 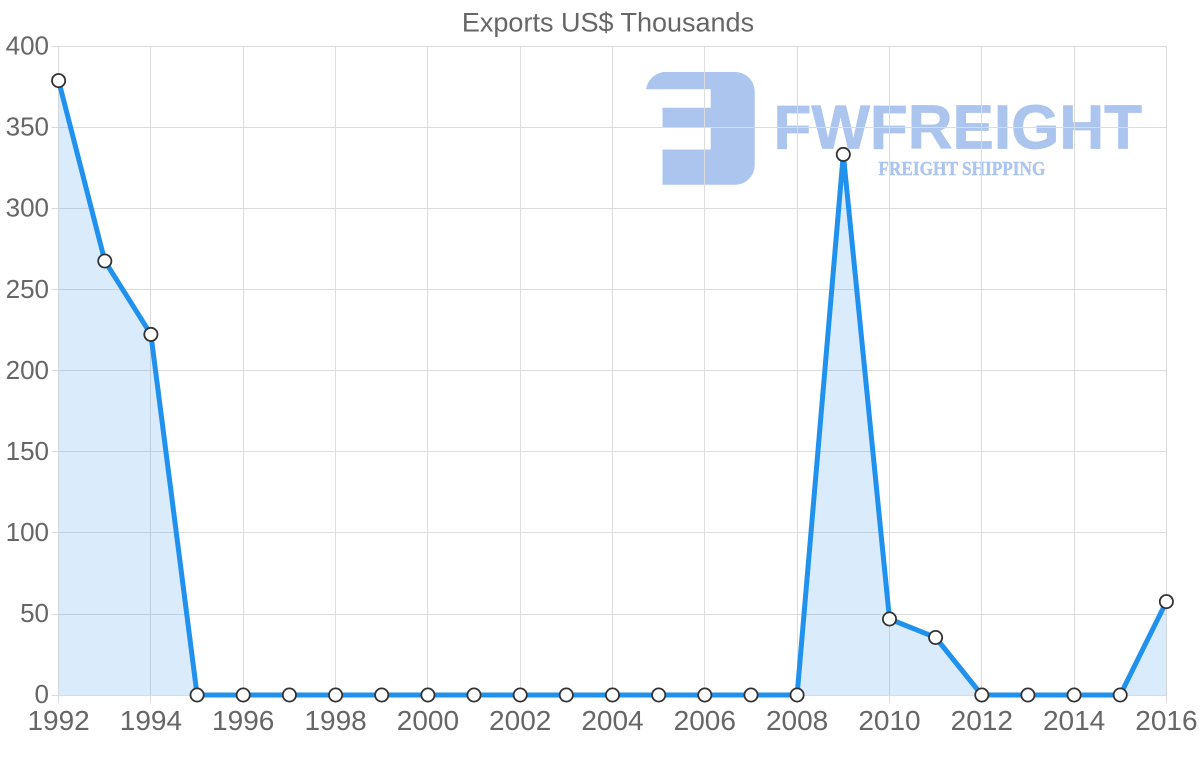 What do you see at coordinates (1166, 720) in the screenshot?
I see `svg-text: 2016` at bounding box center [1166, 720].